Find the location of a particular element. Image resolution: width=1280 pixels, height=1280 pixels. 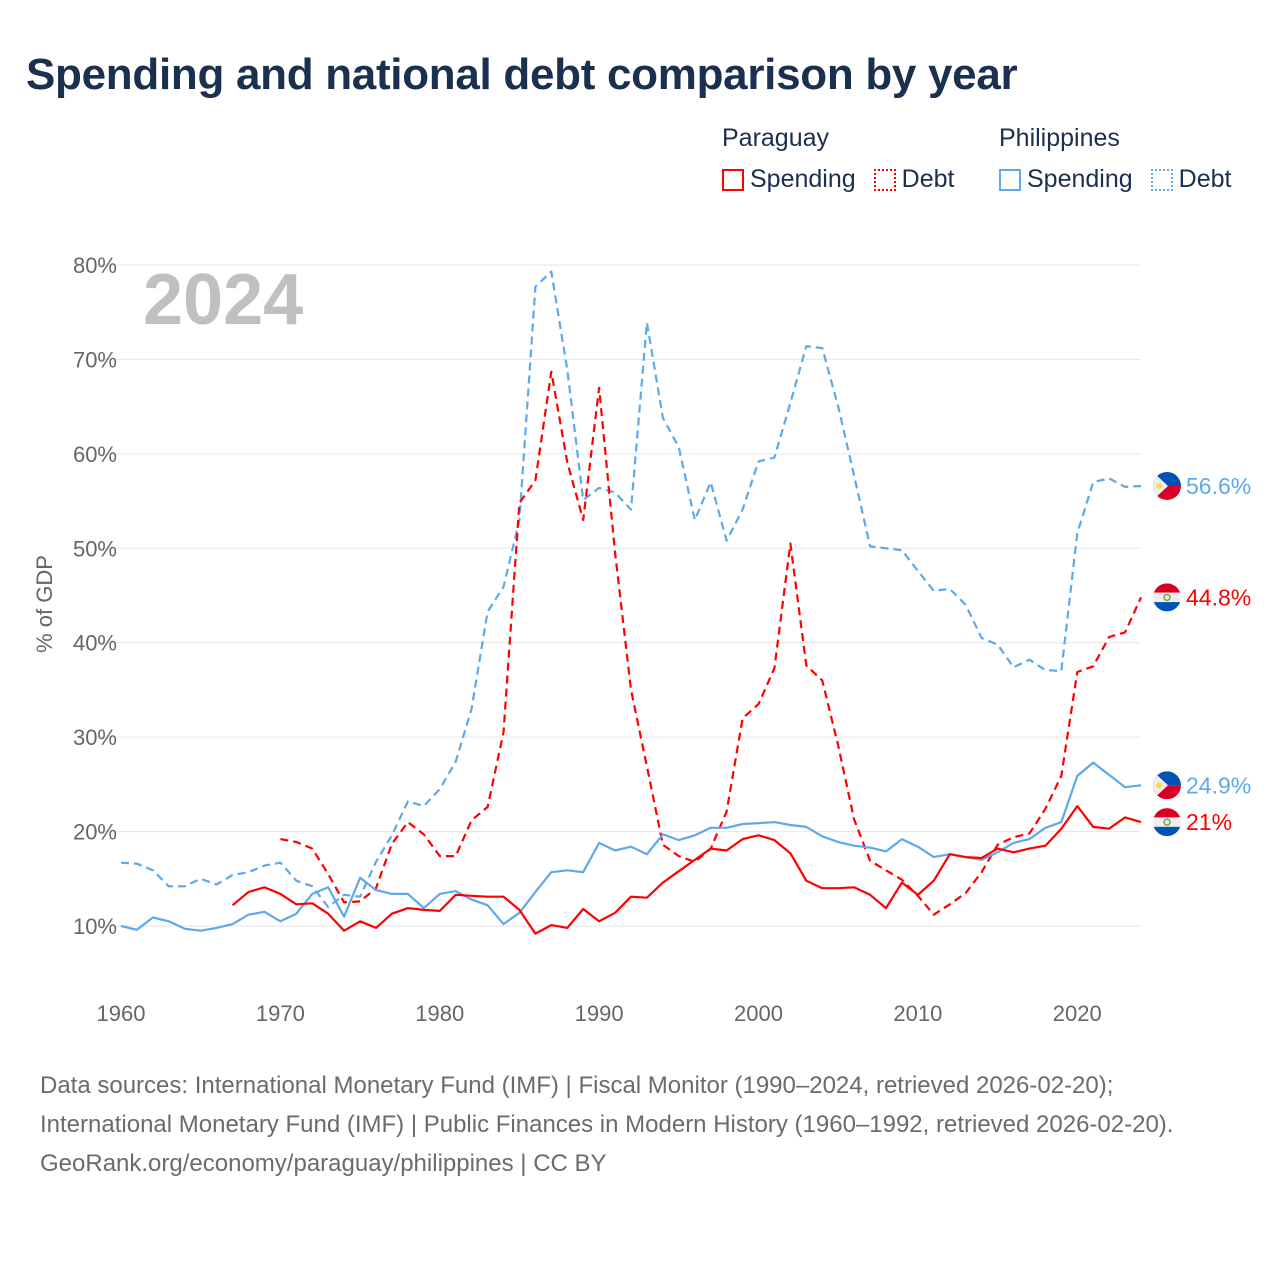

y-tick-label: 40% is located at coordinates (95, 643).